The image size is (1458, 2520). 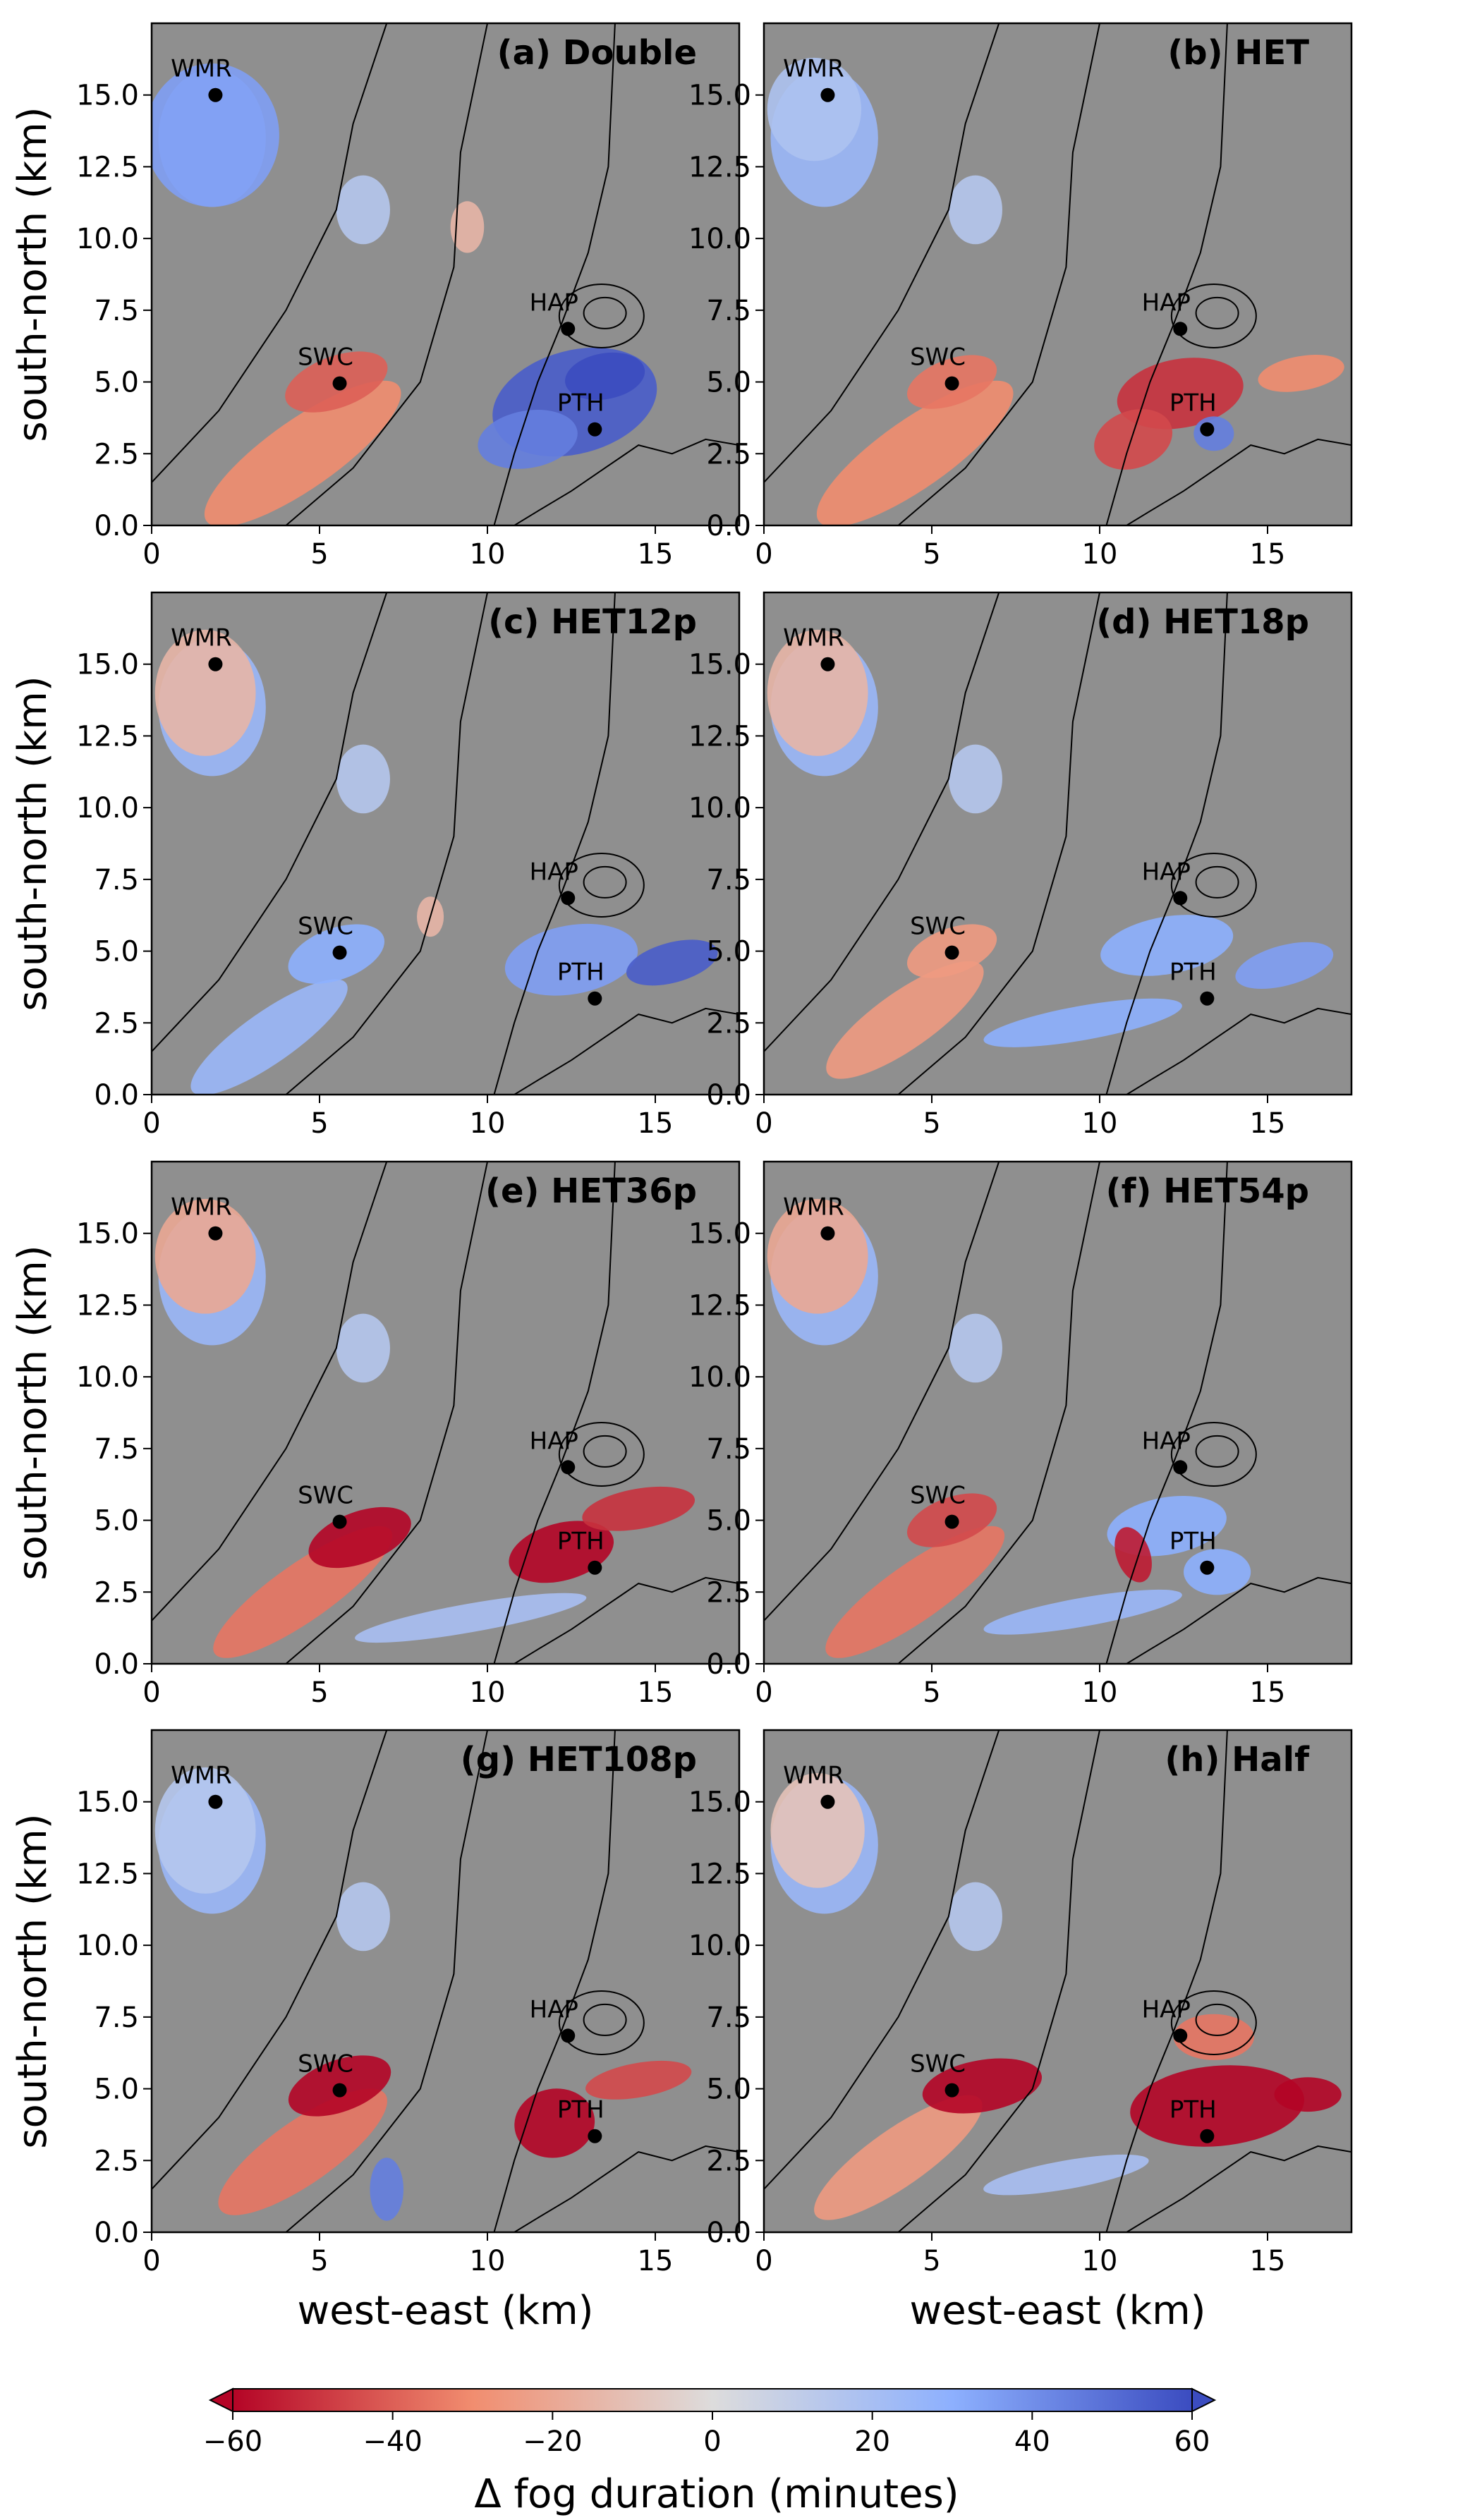 What do you see at coordinates (581, 973) in the screenshot?
I see `site-label: PTH` at bounding box center [581, 973].